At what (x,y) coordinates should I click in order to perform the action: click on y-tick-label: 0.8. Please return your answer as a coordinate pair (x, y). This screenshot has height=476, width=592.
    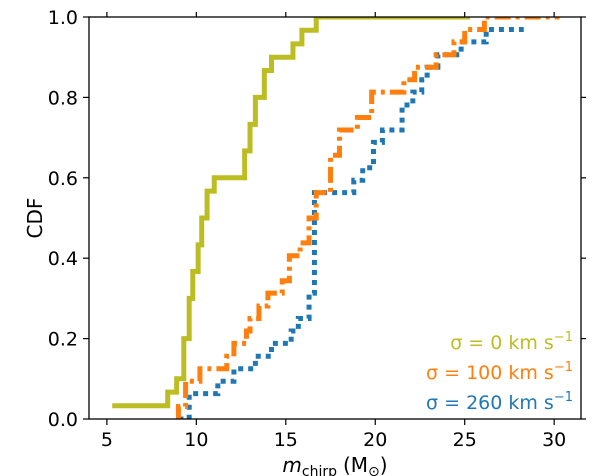
    Looking at the image, I should click on (63, 98).